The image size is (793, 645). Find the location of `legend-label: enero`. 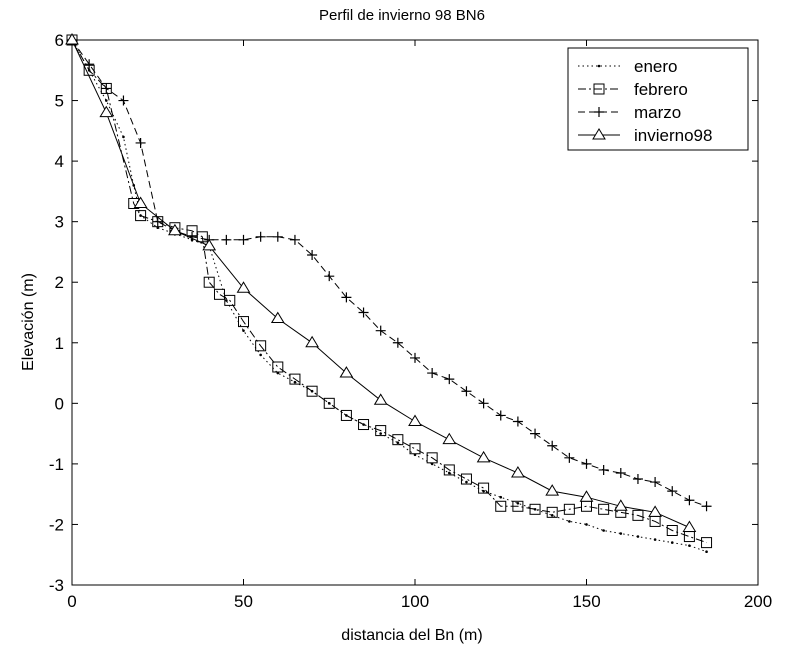

legend-label: enero is located at coordinates (655, 66).